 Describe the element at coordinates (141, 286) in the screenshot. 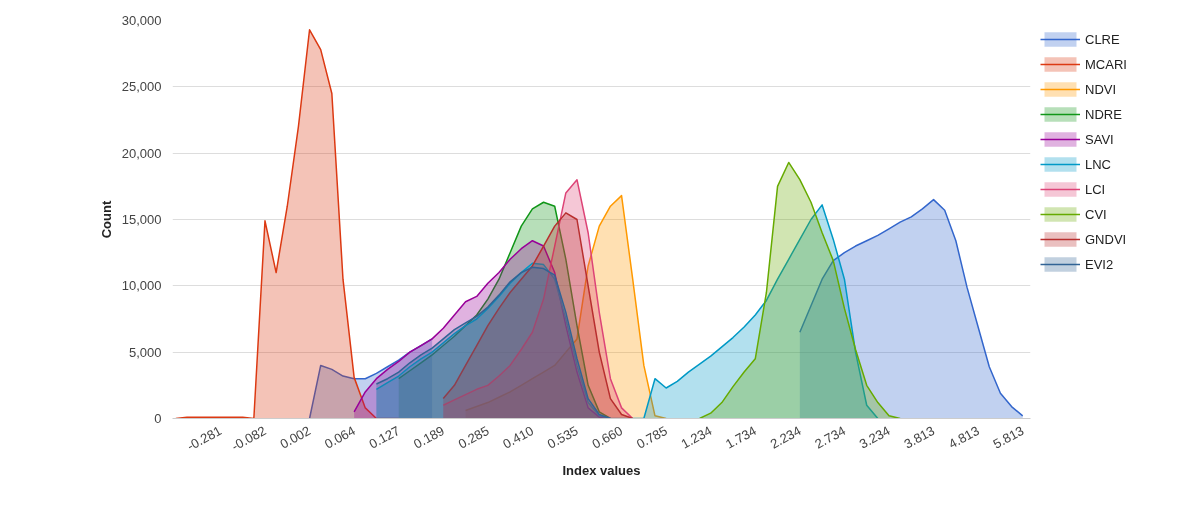

I see `y-tick-label: 10,000` at that location.